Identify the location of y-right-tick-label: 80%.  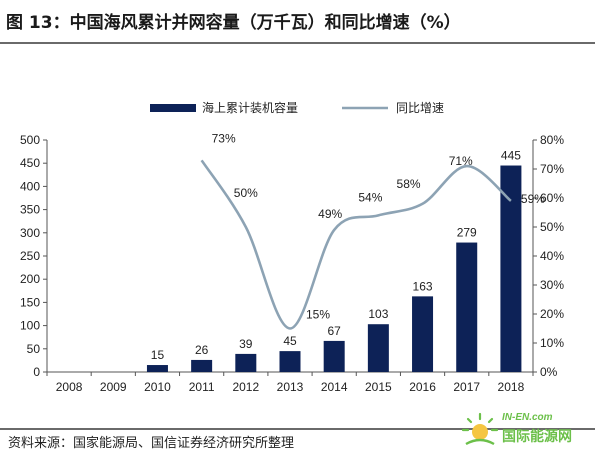
(552, 140).